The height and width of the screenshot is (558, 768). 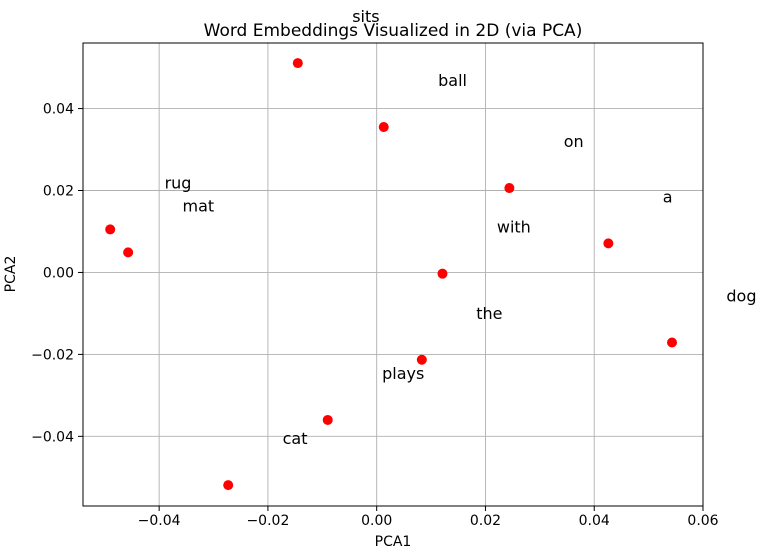 What do you see at coordinates (608, 243) in the screenshot?
I see `data-point-a` at bounding box center [608, 243].